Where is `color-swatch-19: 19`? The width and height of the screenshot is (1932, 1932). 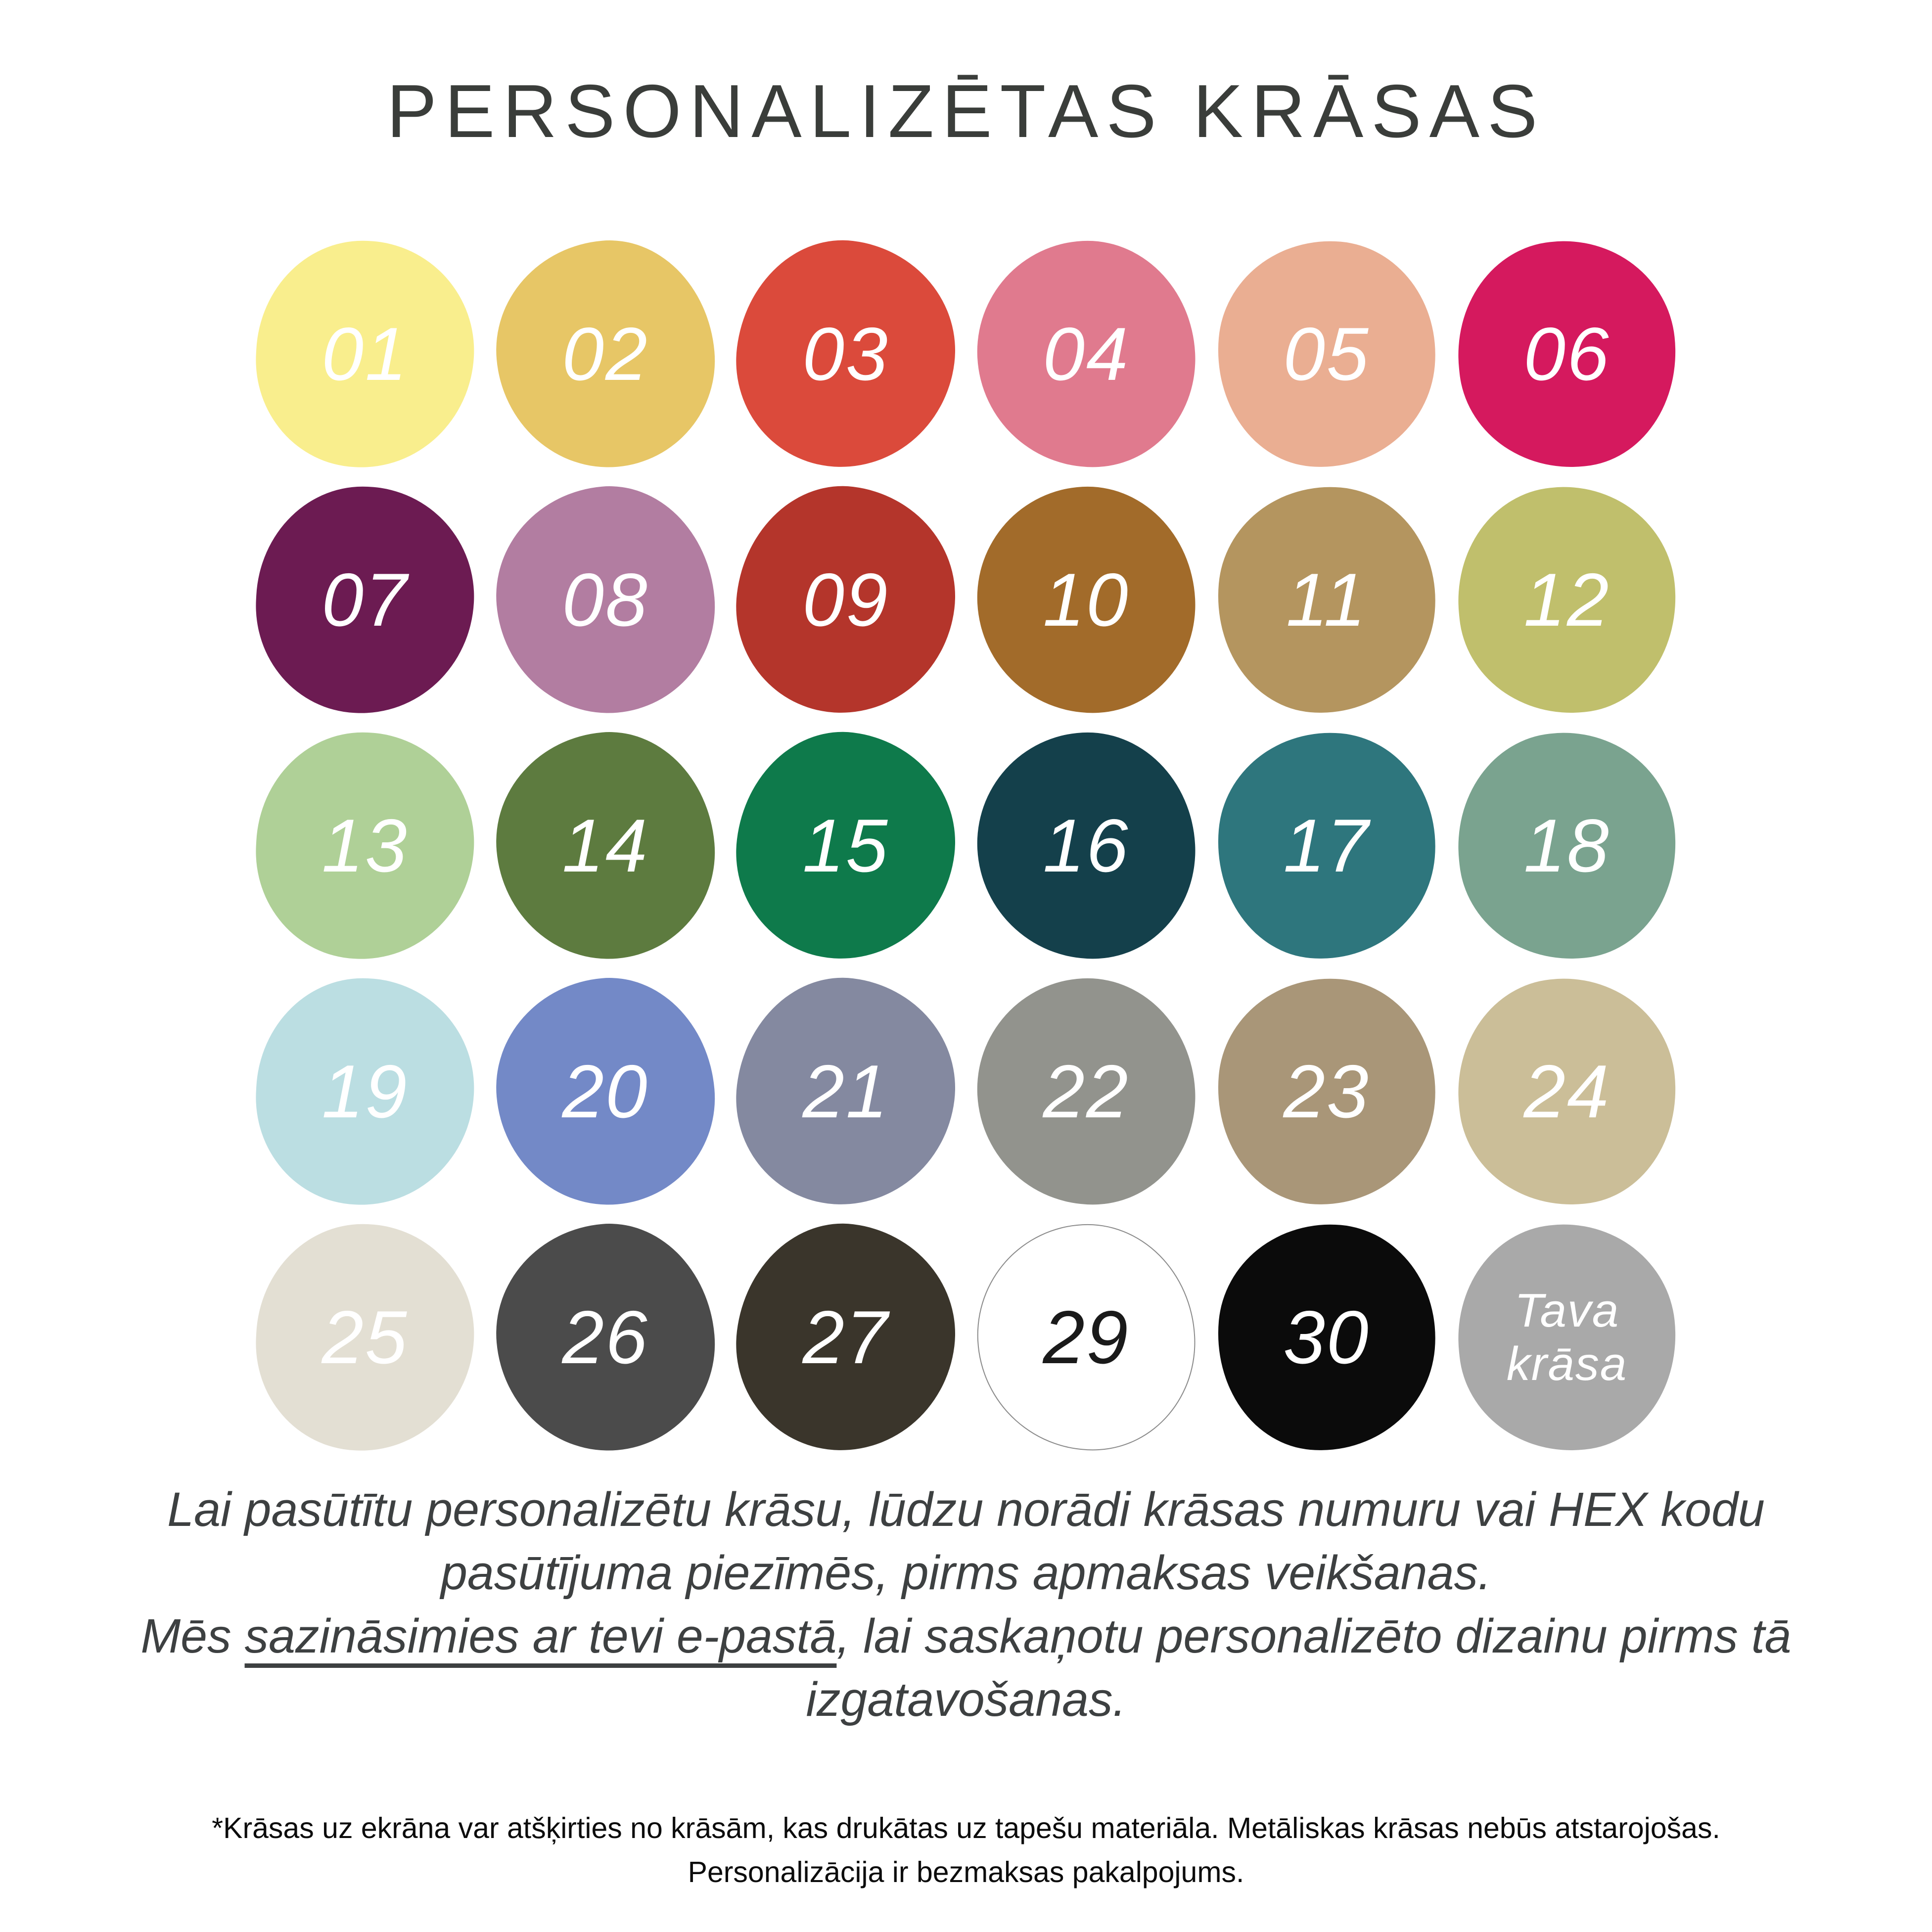
color-swatch-19: 19 is located at coordinates (365, 1092).